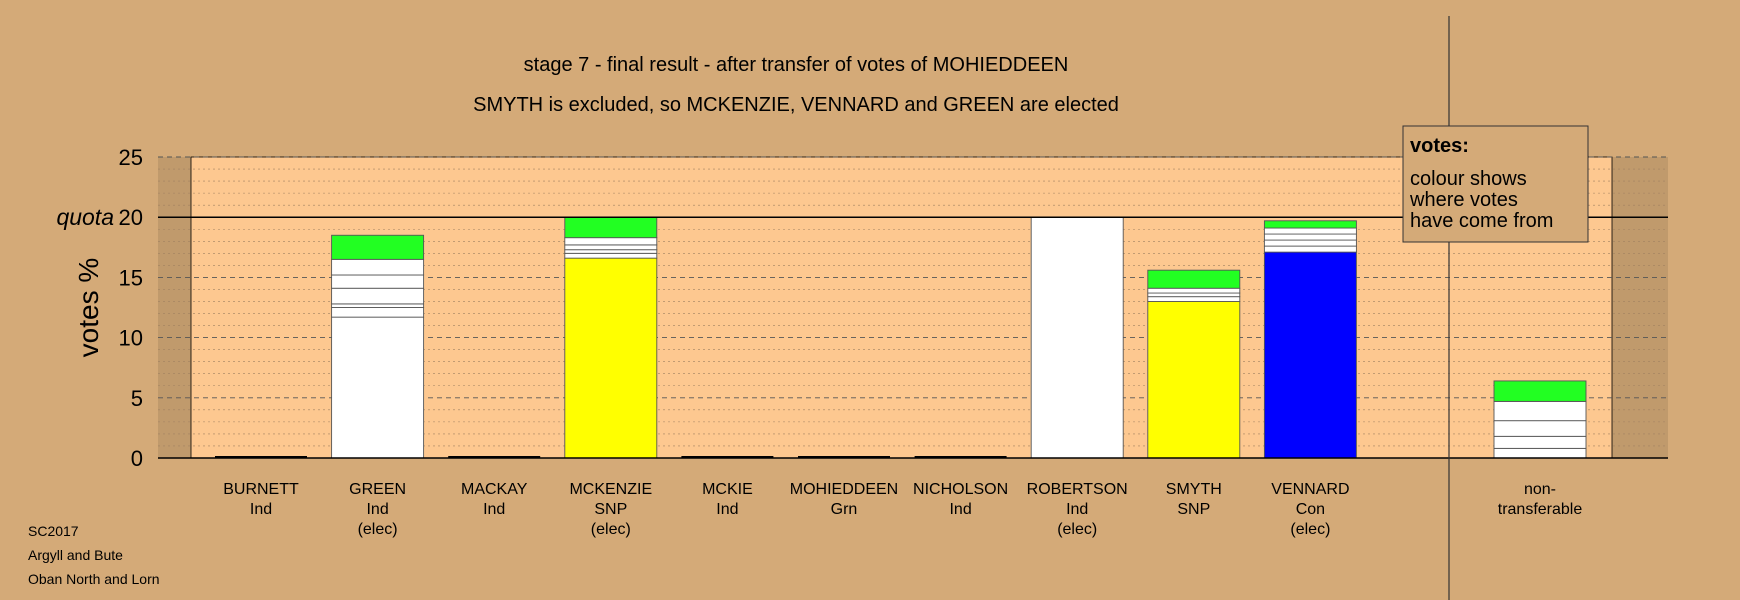  I want to click on footer-line-1: SC2017, so click(53, 531).